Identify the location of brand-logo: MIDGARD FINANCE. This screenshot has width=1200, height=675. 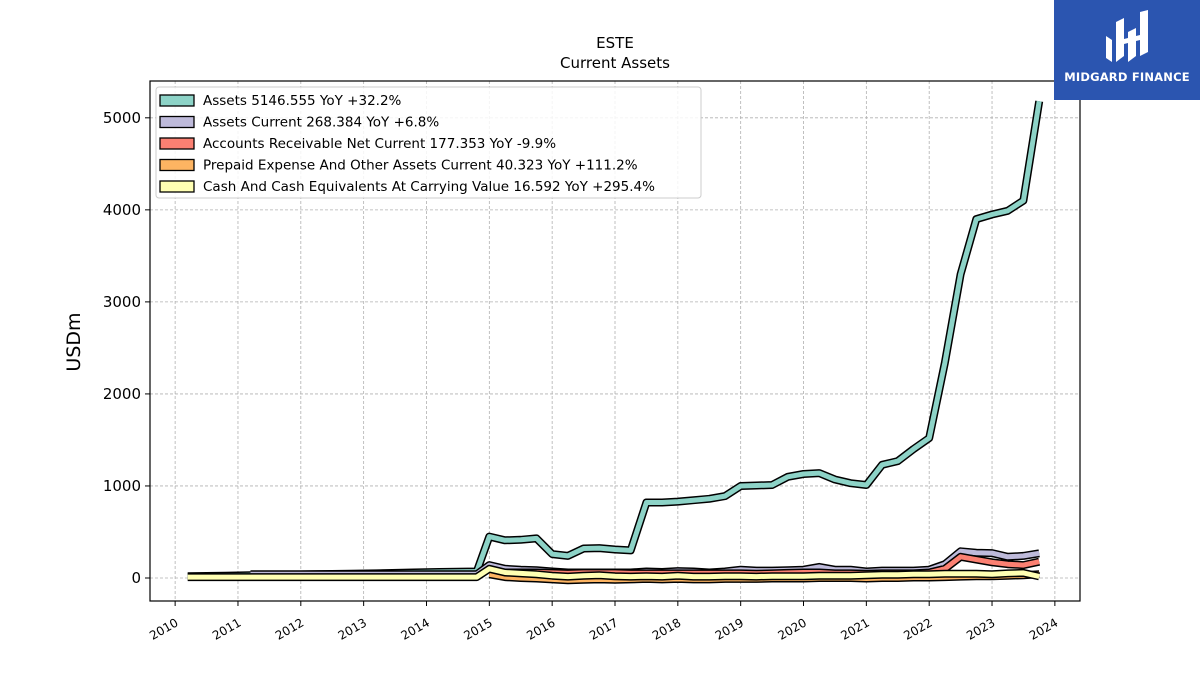
(1127, 50).